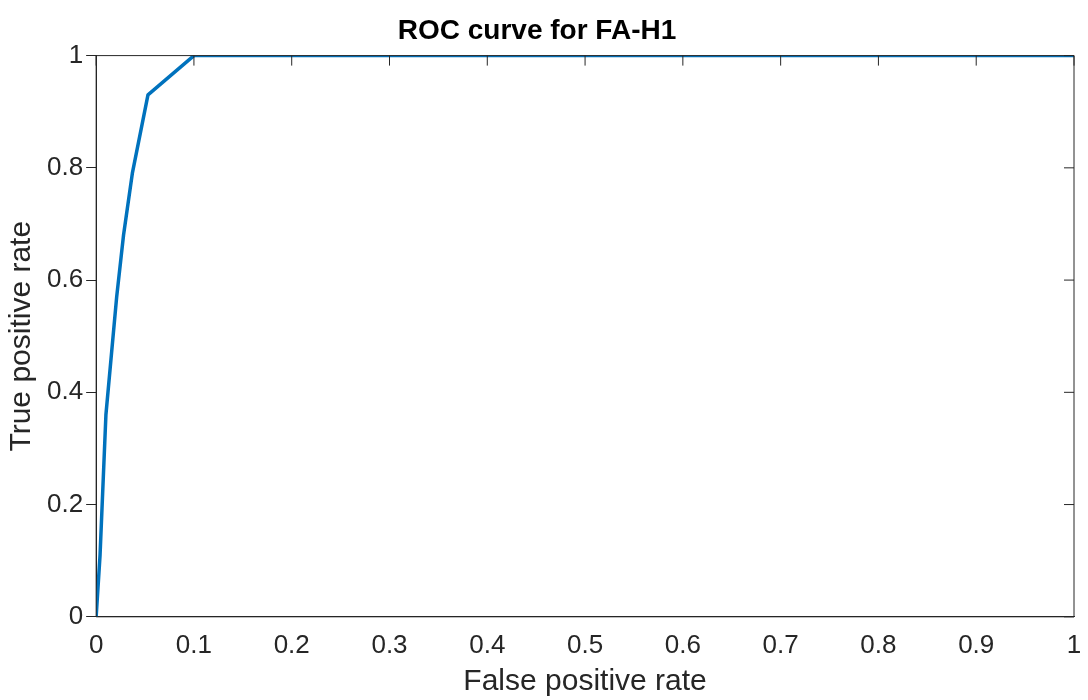  Describe the element at coordinates (65, 166) in the screenshot. I see `y-tick-label: 0.8` at that location.